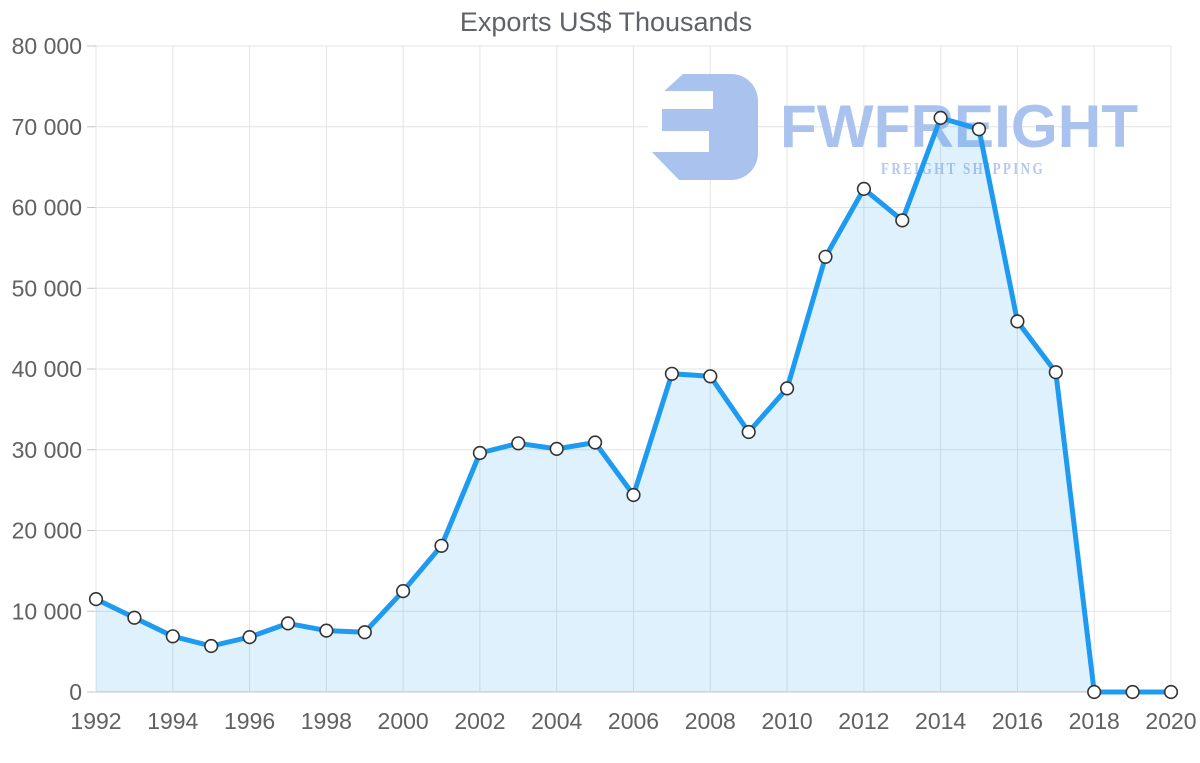 The height and width of the screenshot is (763, 1200). I want to click on x-axis-label: 1998, so click(326, 721).